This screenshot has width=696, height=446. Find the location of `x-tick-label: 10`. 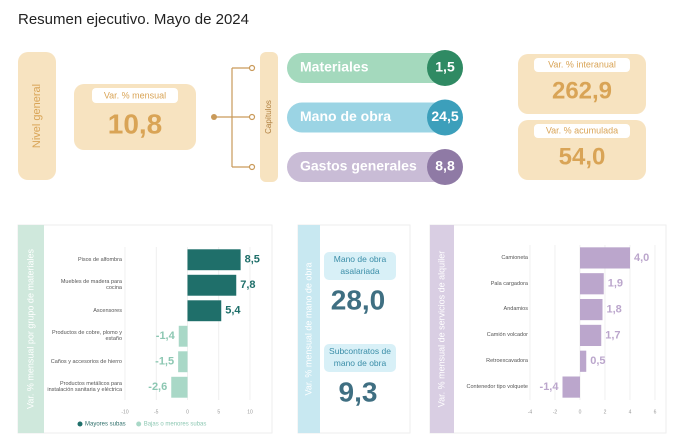

x-tick-label: 10 is located at coordinates (250, 412).